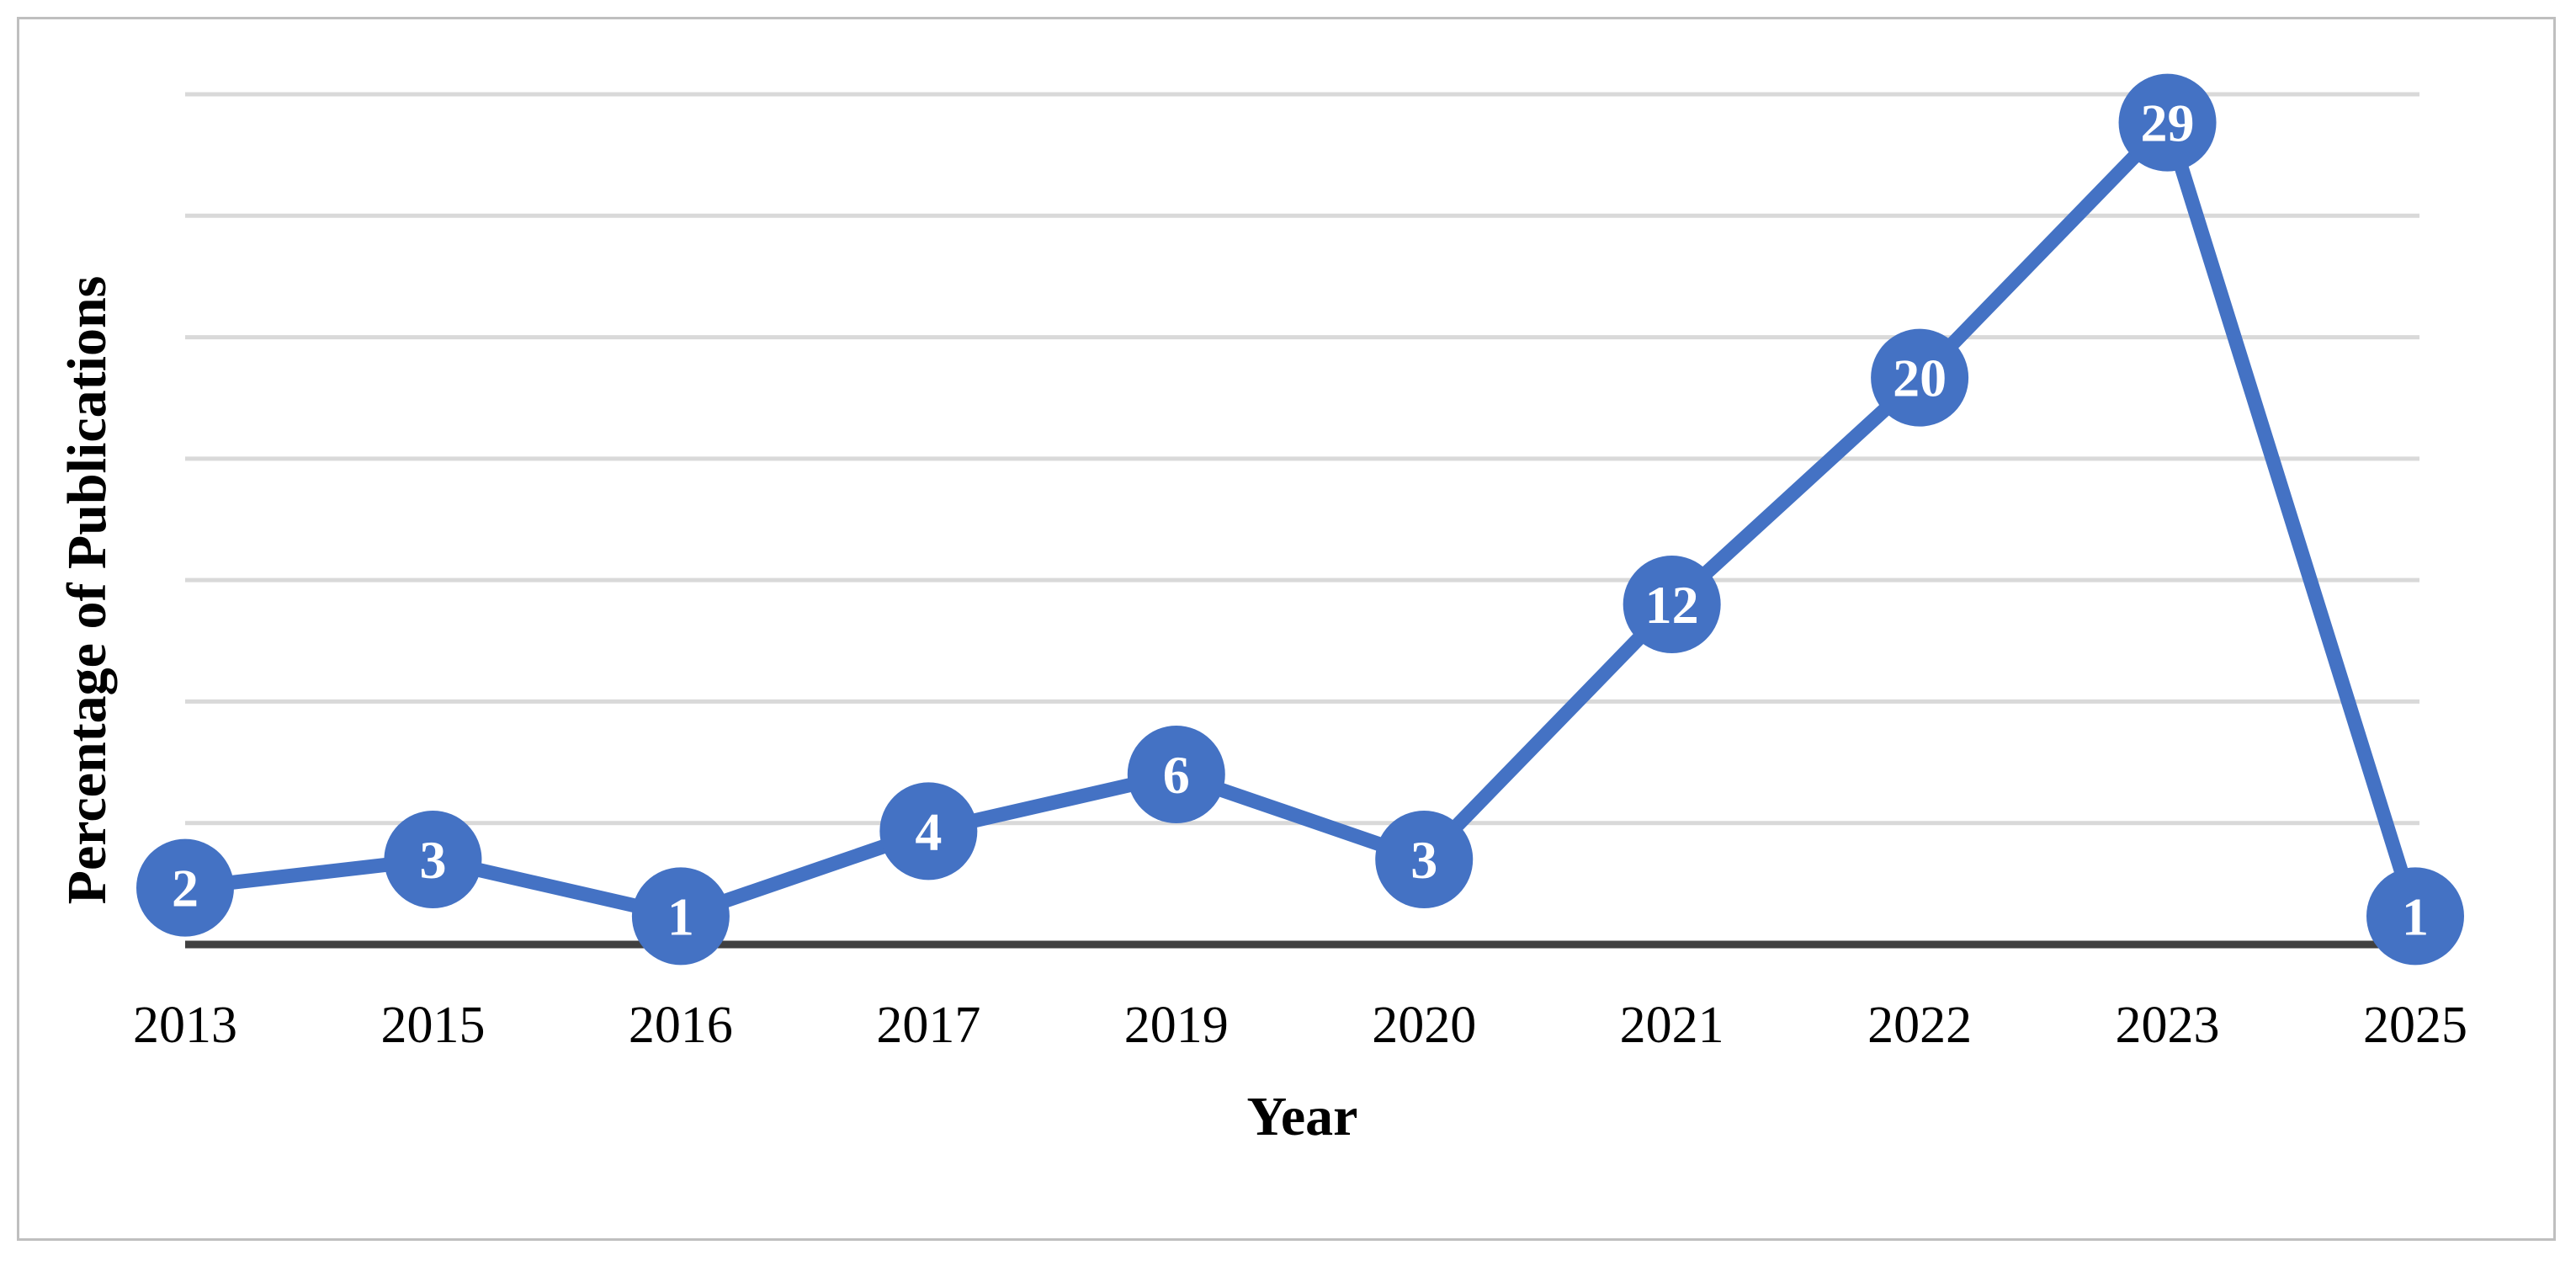  Describe the element at coordinates (2168, 1025) in the screenshot. I see `x-tick-label: 2023` at that location.